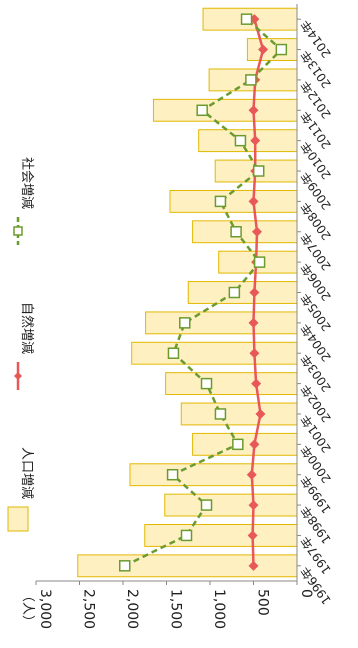 This screenshot has height=648, width=358. I want to click on point-社会増減-2012年, so click(251, 80).